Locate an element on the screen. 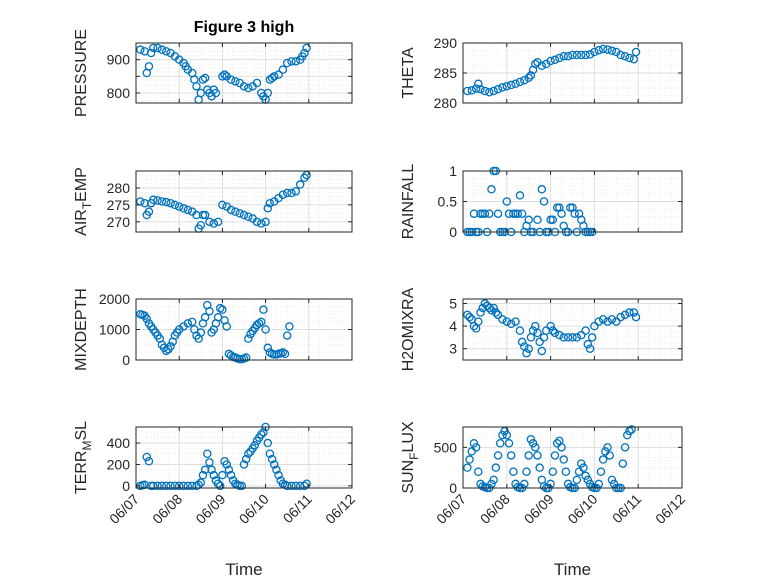 Image resolution: width=778 pixels, height=583 pixels. y-axis-label: SUNFLUX is located at coordinates (410, 457).